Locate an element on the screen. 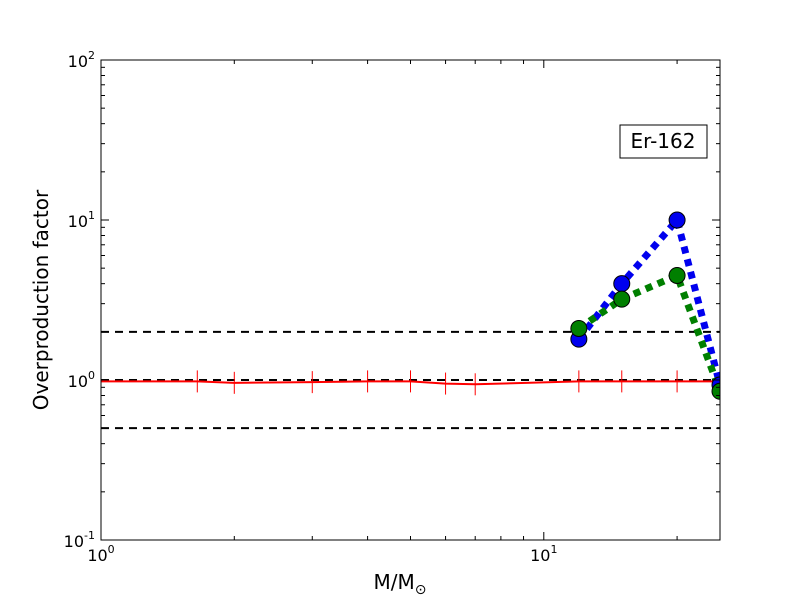 The image size is (800, 600). y-tick-label: 10¹ is located at coordinates (81, 220).